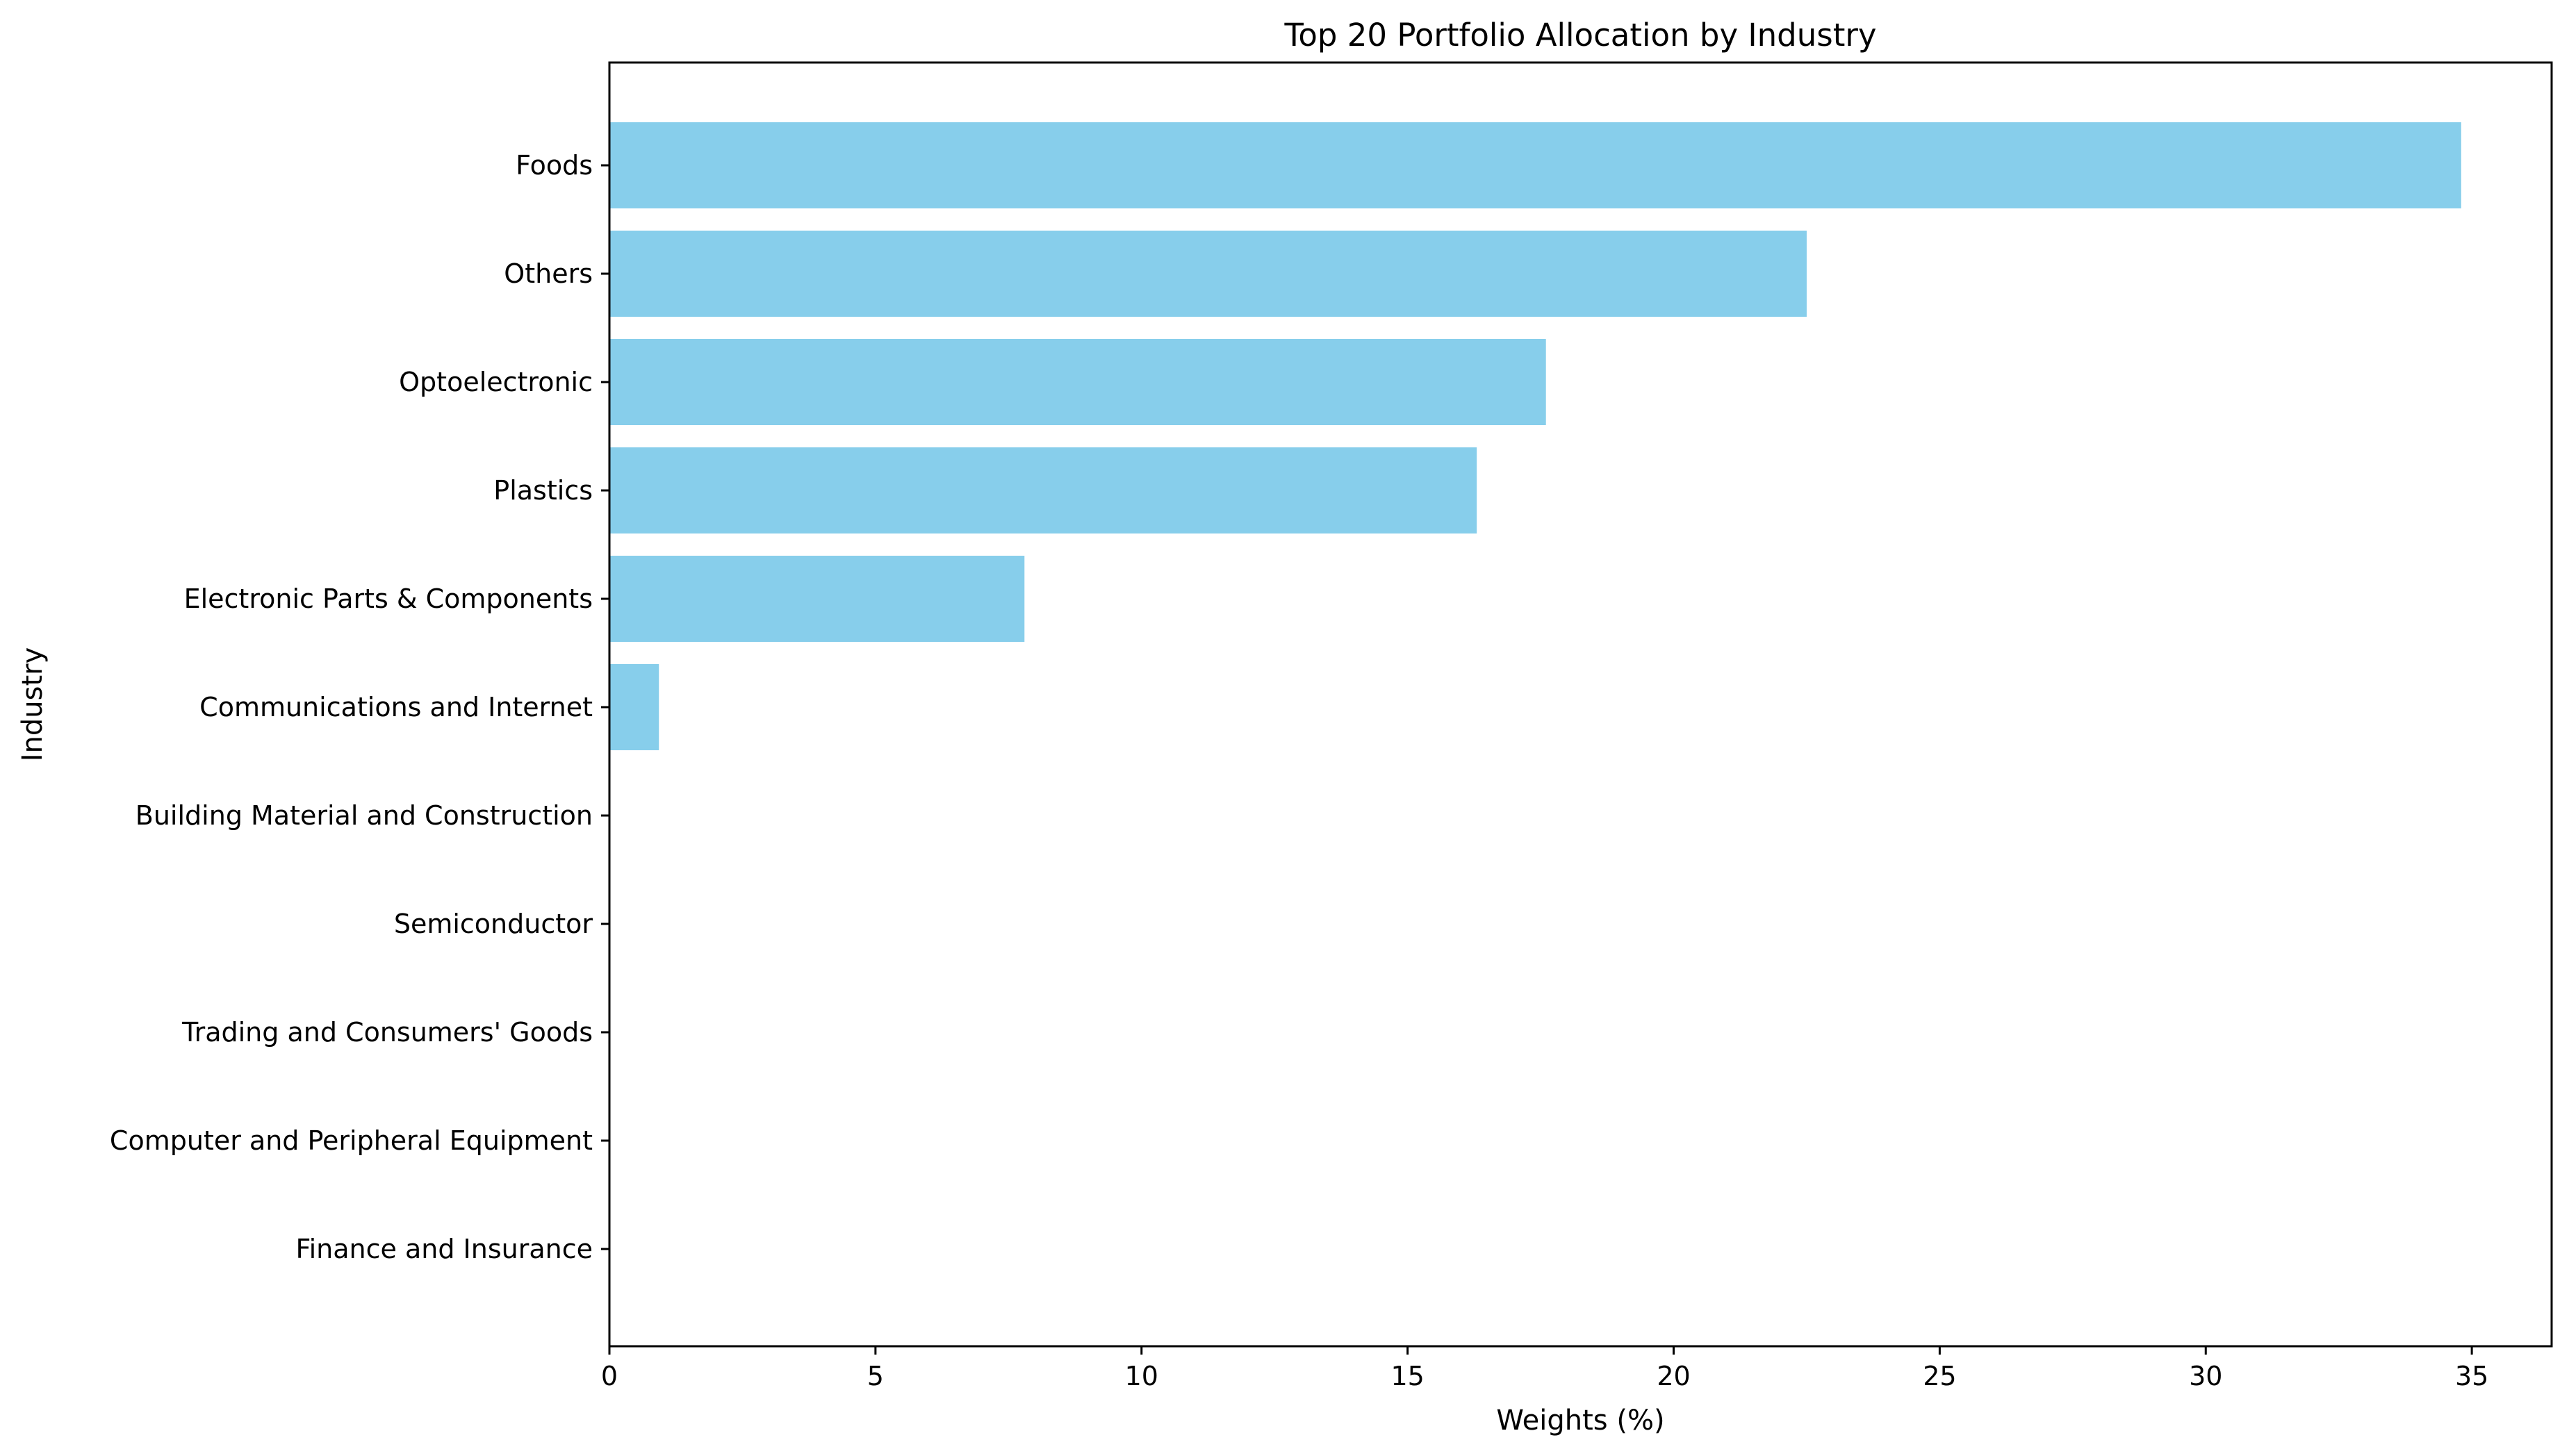  I want to click on x-ticks-group: 0 5 10 15 20 25 30 35, so click(1544, 1368).